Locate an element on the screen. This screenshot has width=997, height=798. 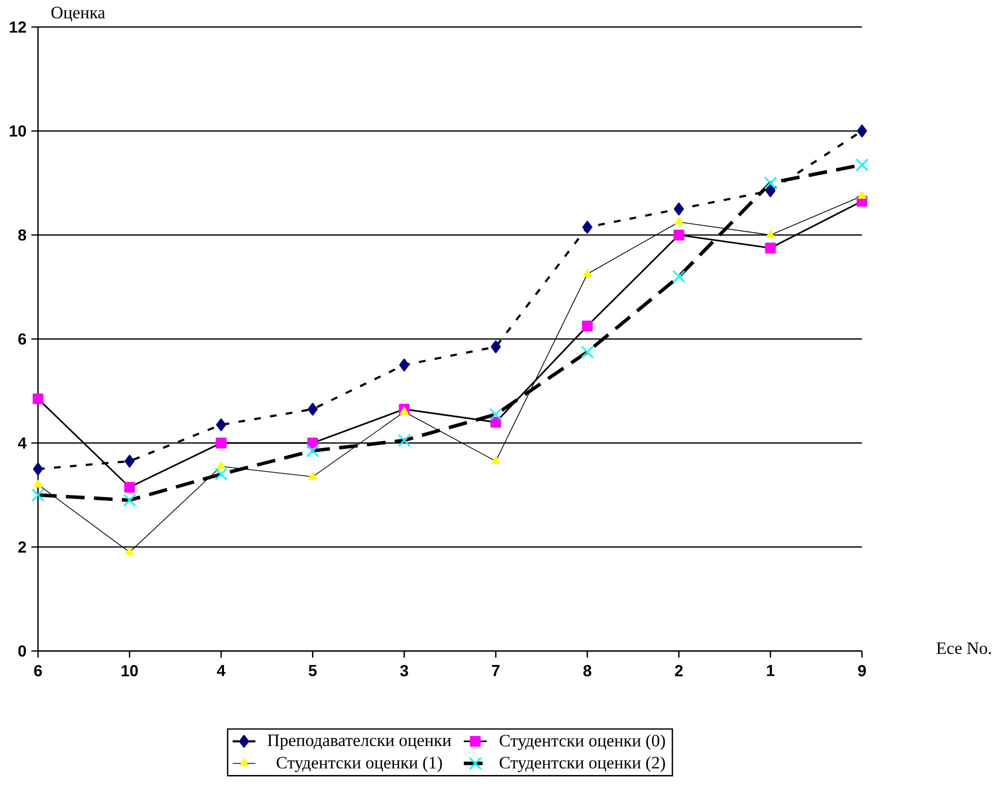
y-tick-label: 4 is located at coordinates (22, 442).